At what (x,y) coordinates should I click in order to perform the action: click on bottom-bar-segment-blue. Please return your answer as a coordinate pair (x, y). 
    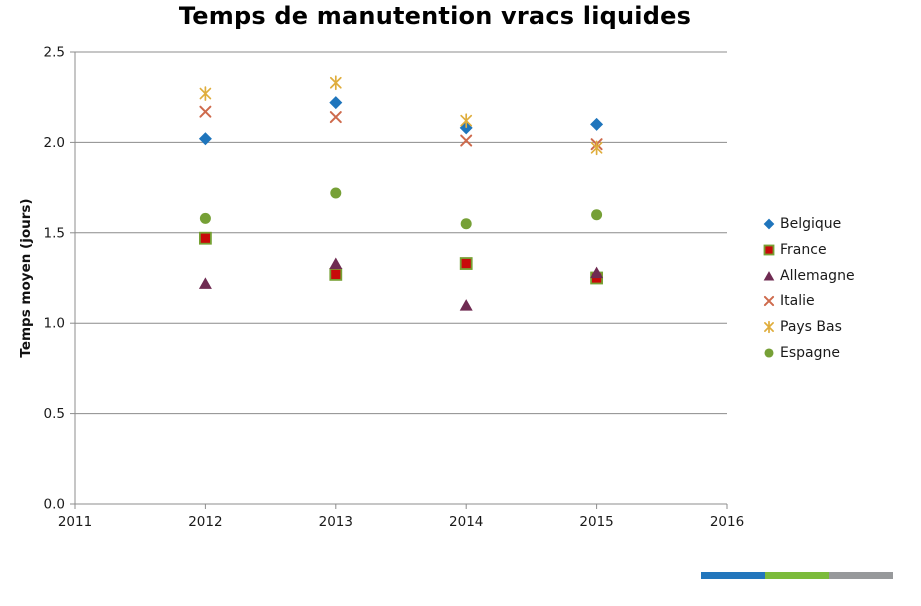
    Looking at the image, I should click on (733, 575).